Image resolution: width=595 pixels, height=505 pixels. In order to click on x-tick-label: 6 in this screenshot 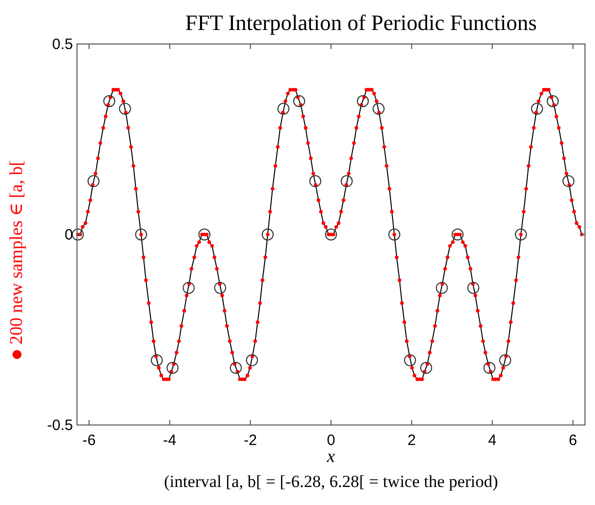, I will do `click(573, 440)`.